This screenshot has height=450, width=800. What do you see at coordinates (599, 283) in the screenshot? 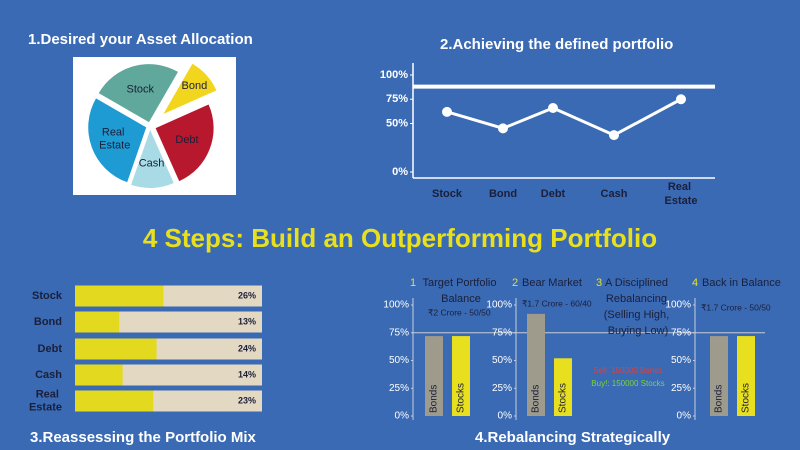
I see `panel-number: 3` at bounding box center [599, 283].